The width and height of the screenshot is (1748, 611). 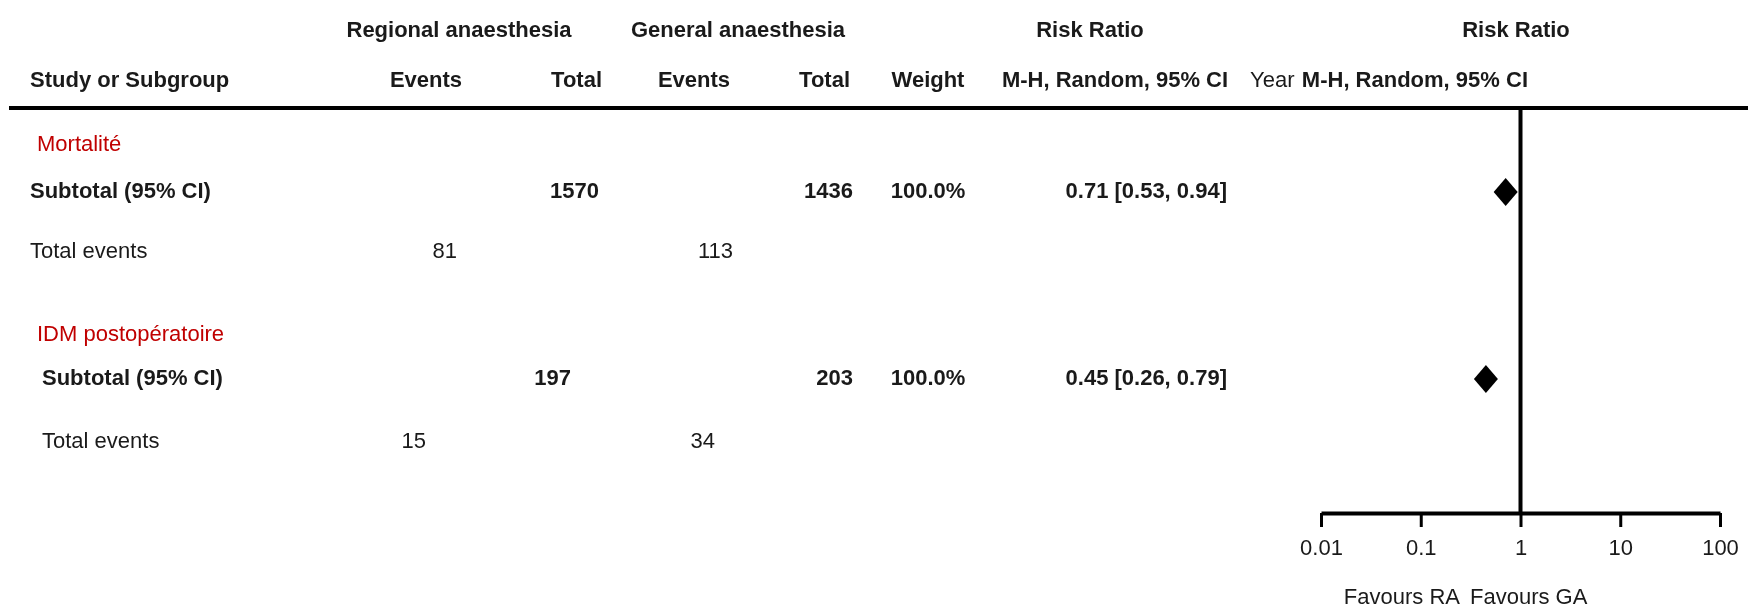 What do you see at coordinates (79, 143) in the screenshot?
I see `text: Mortalité` at bounding box center [79, 143].